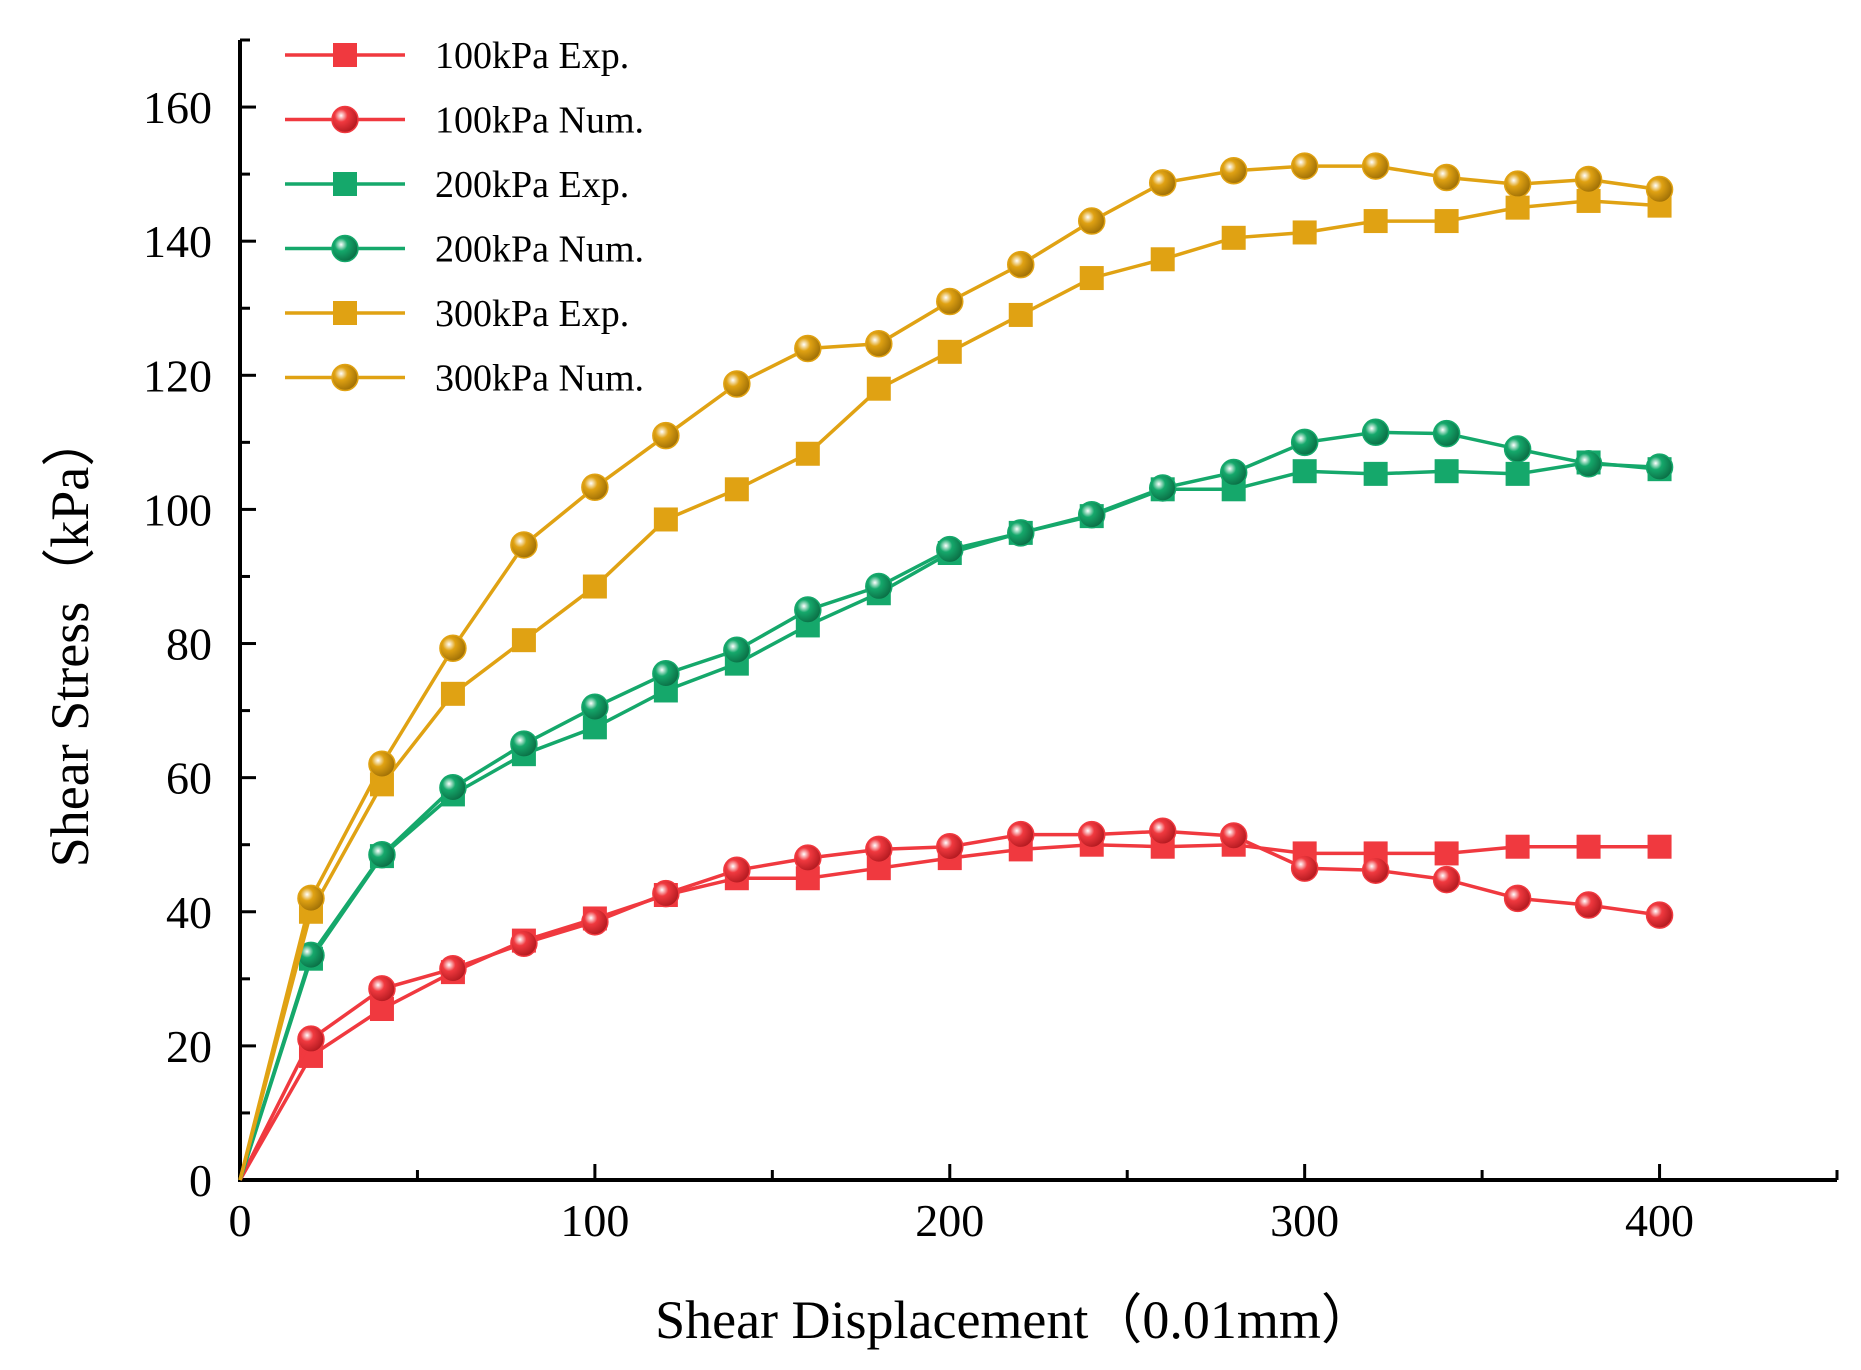 The height and width of the screenshot is (1370, 1861). What do you see at coordinates (532, 56) in the screenshot?
I see `legend-label: 100kPa Exp.` at bounding box center [532, 56].